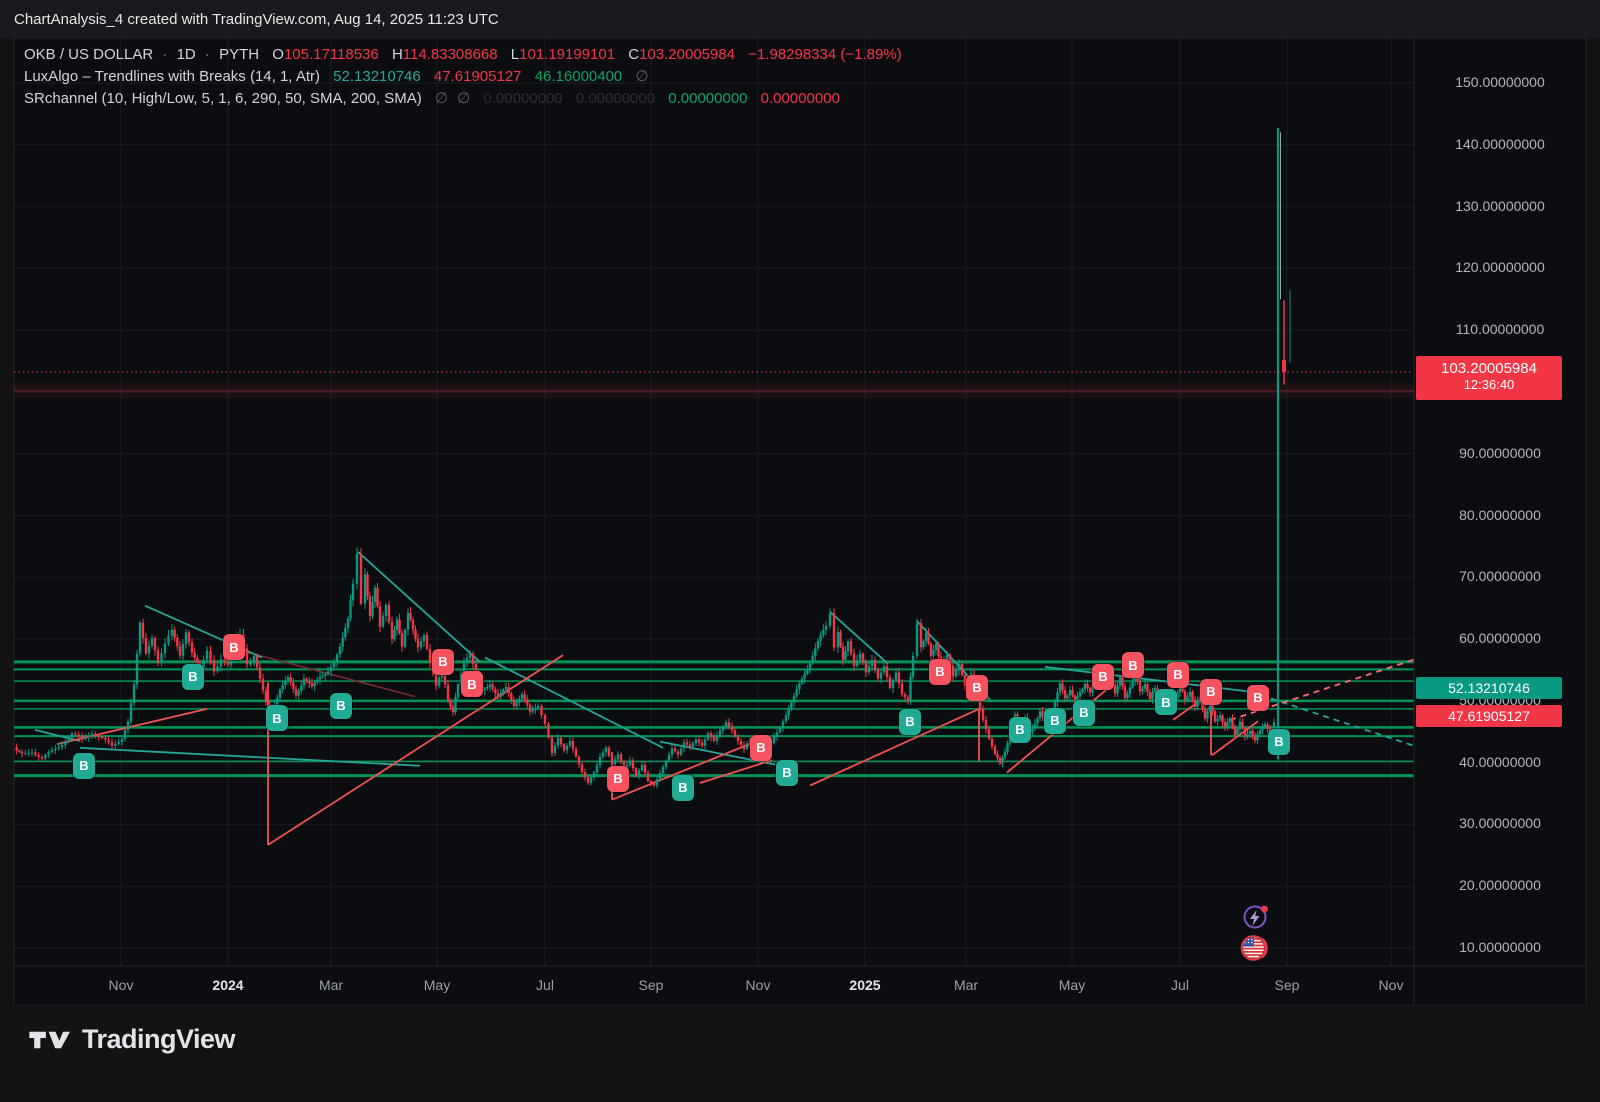 The width and height of the screenshot is (1600, 1102). What do you see at coordinates (800, 98) in the screenshot?
I see `srchannel-neg-value: 0.00000000` at bounding box center [800, 98].